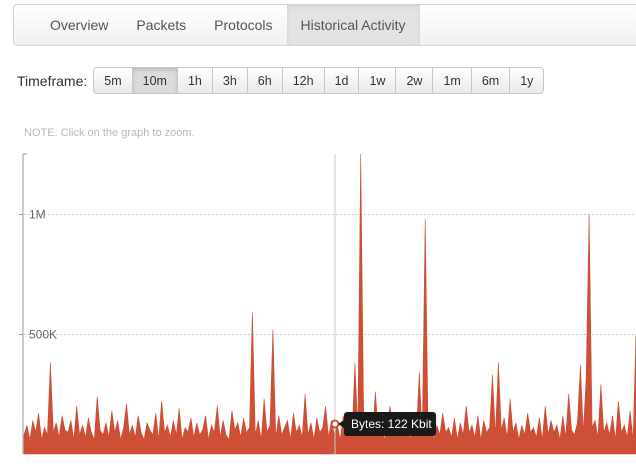 The image size is (636, 464). Describe the element at coordinates (161, 25) in the screenshot. I see `tab-packets: Packets` at that location.